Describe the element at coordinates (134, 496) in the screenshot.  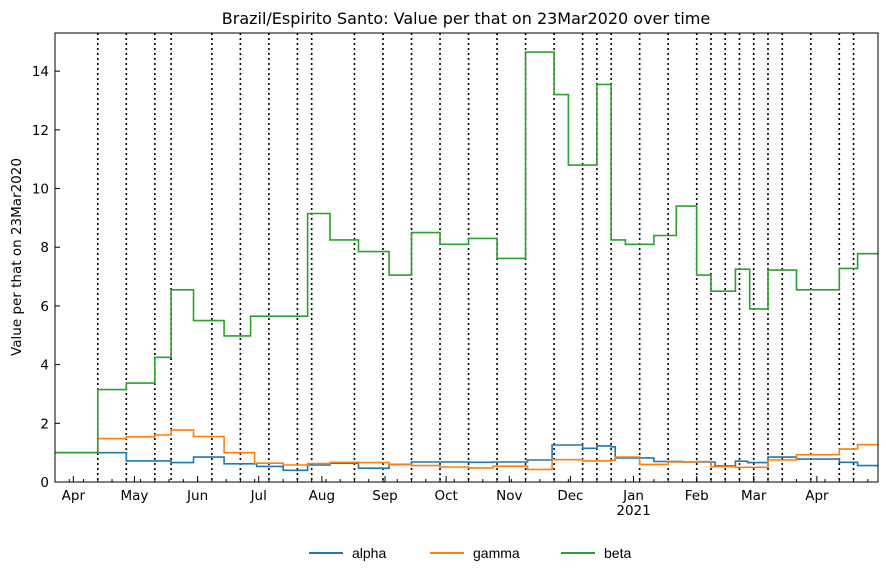
I see `x-tick-label: May` at that location.